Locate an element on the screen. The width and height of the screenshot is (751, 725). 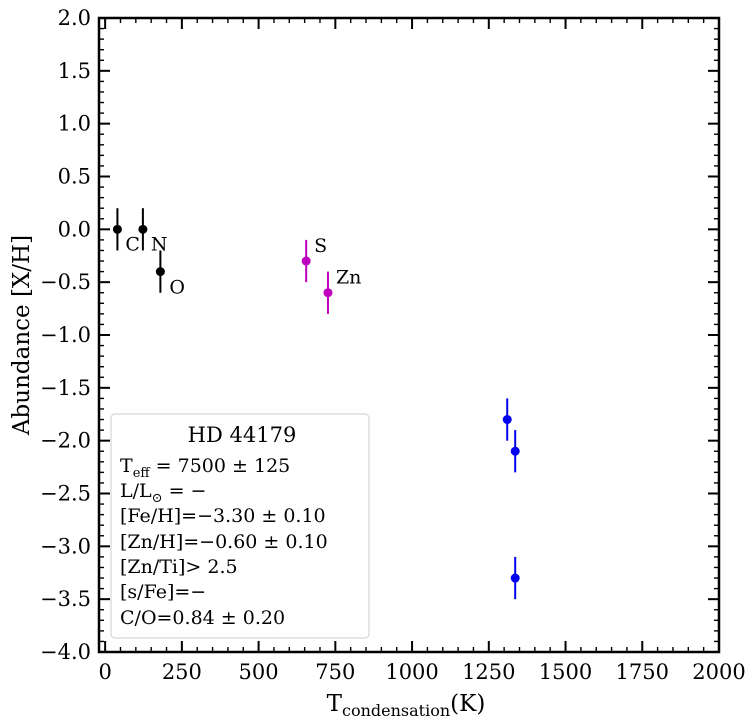
y-tick-label: −3.0 is located at coordinates (65, 546).